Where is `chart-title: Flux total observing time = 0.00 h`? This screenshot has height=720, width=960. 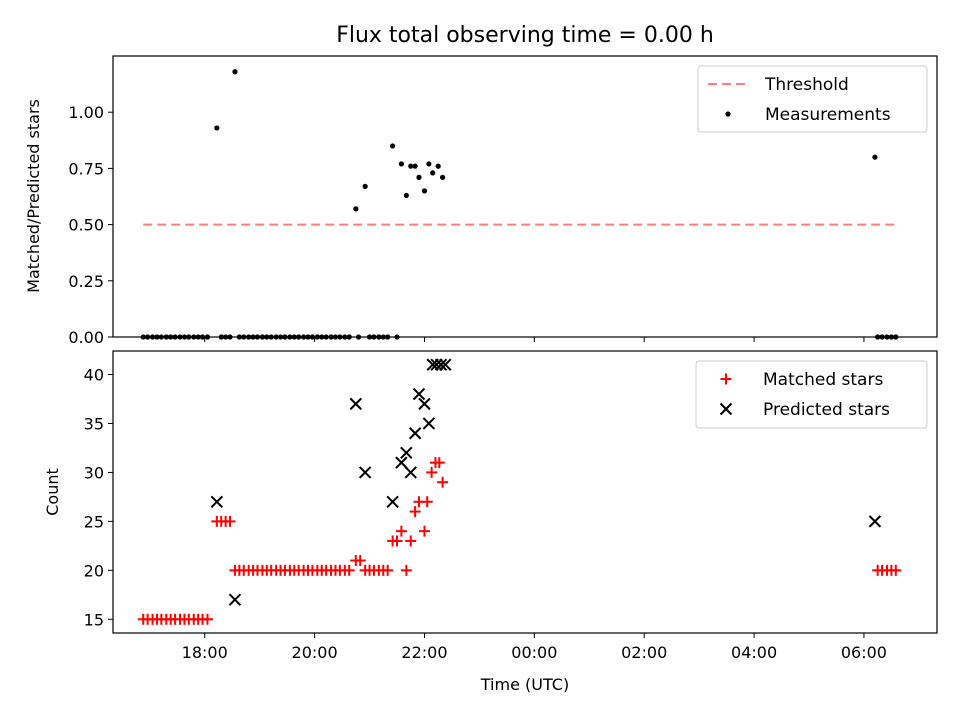
chart-title: Flux total observing time = 0.00 h is located at coordinates (525, 35).